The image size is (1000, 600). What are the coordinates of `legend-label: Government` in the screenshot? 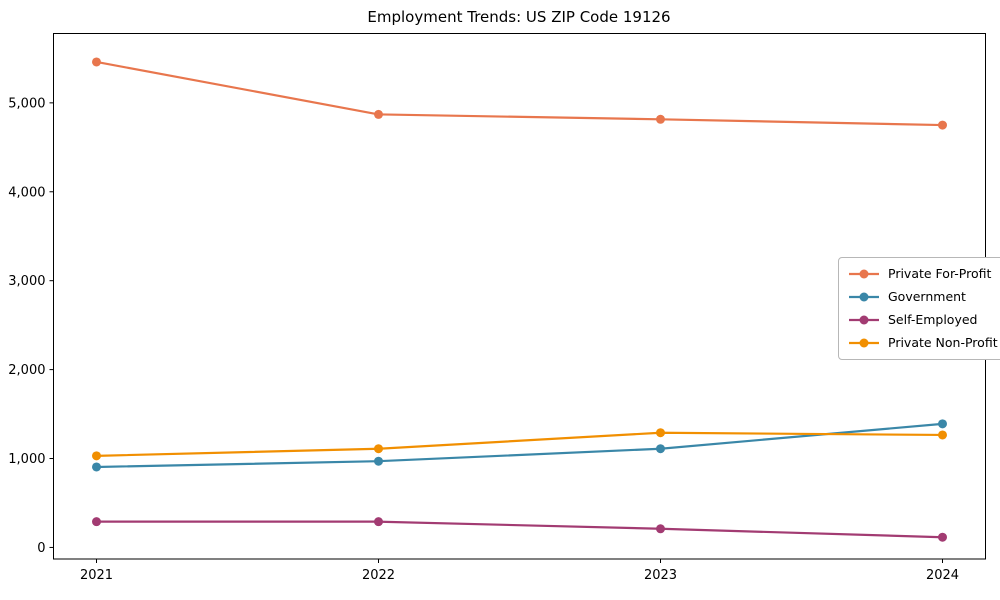 It's located at (927, 296).